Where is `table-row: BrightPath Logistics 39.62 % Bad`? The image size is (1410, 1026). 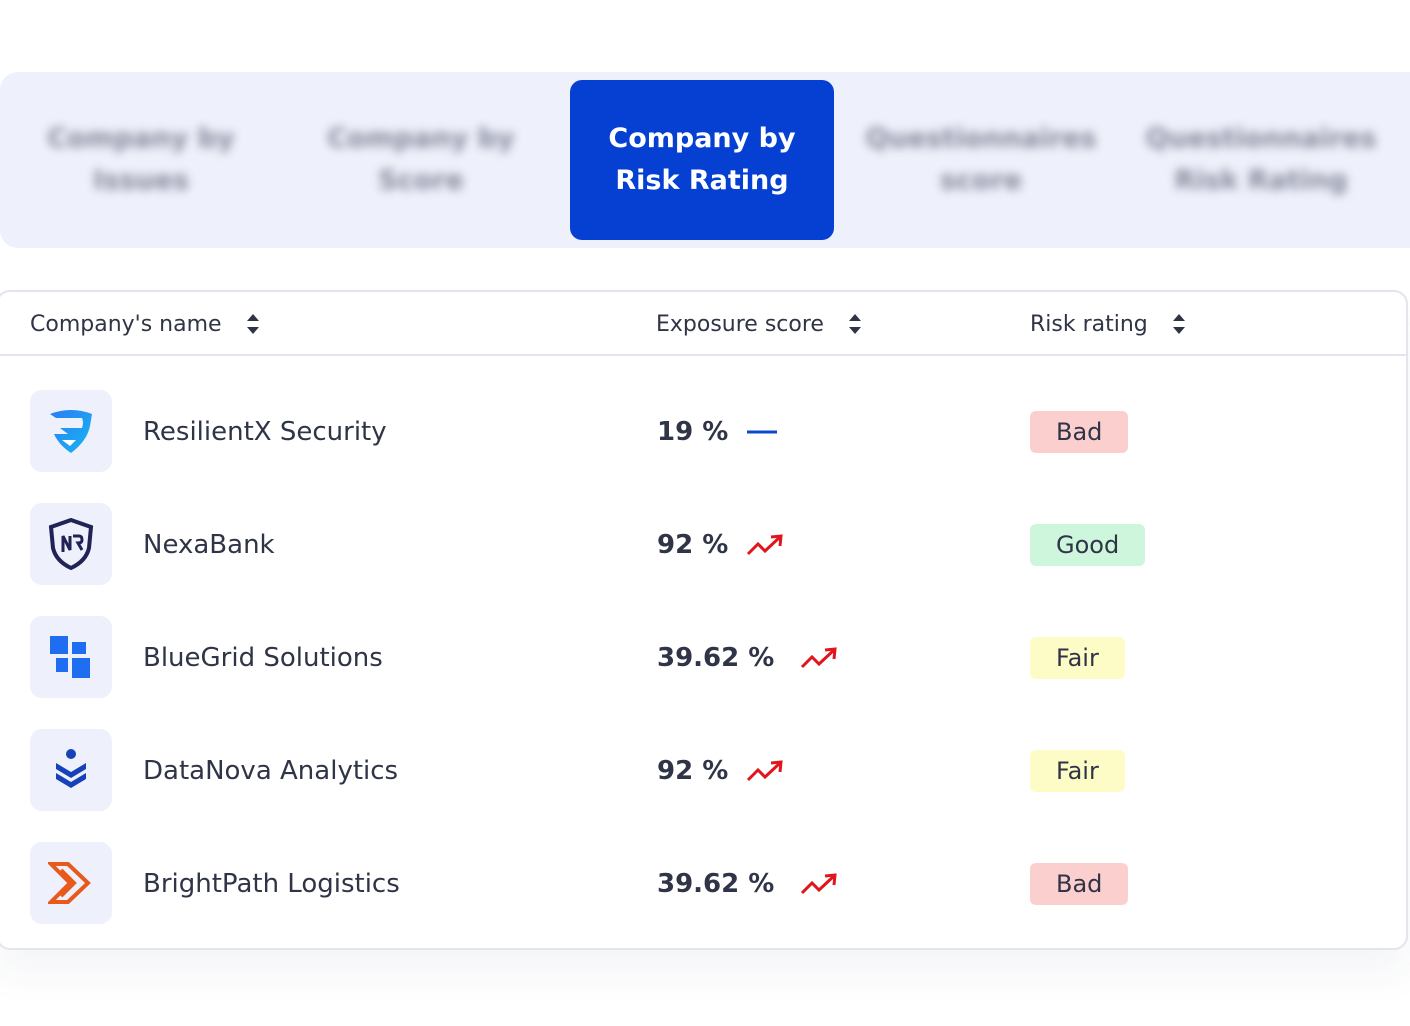 table-row: BrightPath Logistics 39.62 % Bad is located at coordinates (703, 884).